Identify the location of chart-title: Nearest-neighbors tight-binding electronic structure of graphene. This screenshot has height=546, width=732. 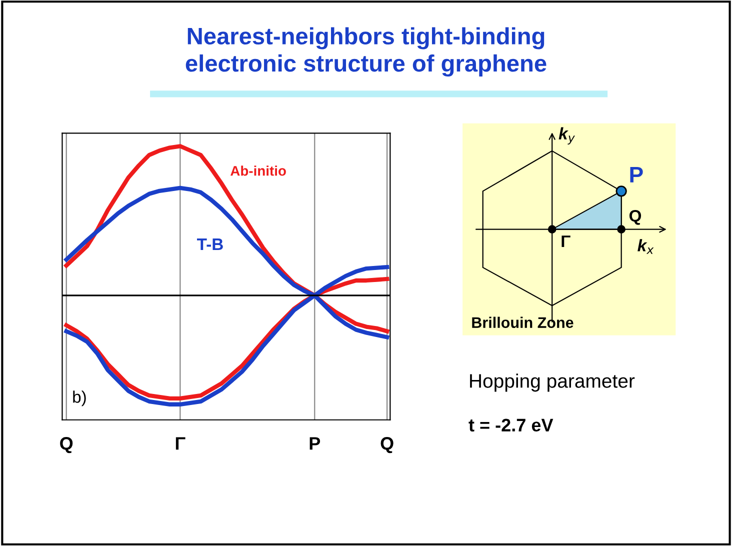
(366, 52).